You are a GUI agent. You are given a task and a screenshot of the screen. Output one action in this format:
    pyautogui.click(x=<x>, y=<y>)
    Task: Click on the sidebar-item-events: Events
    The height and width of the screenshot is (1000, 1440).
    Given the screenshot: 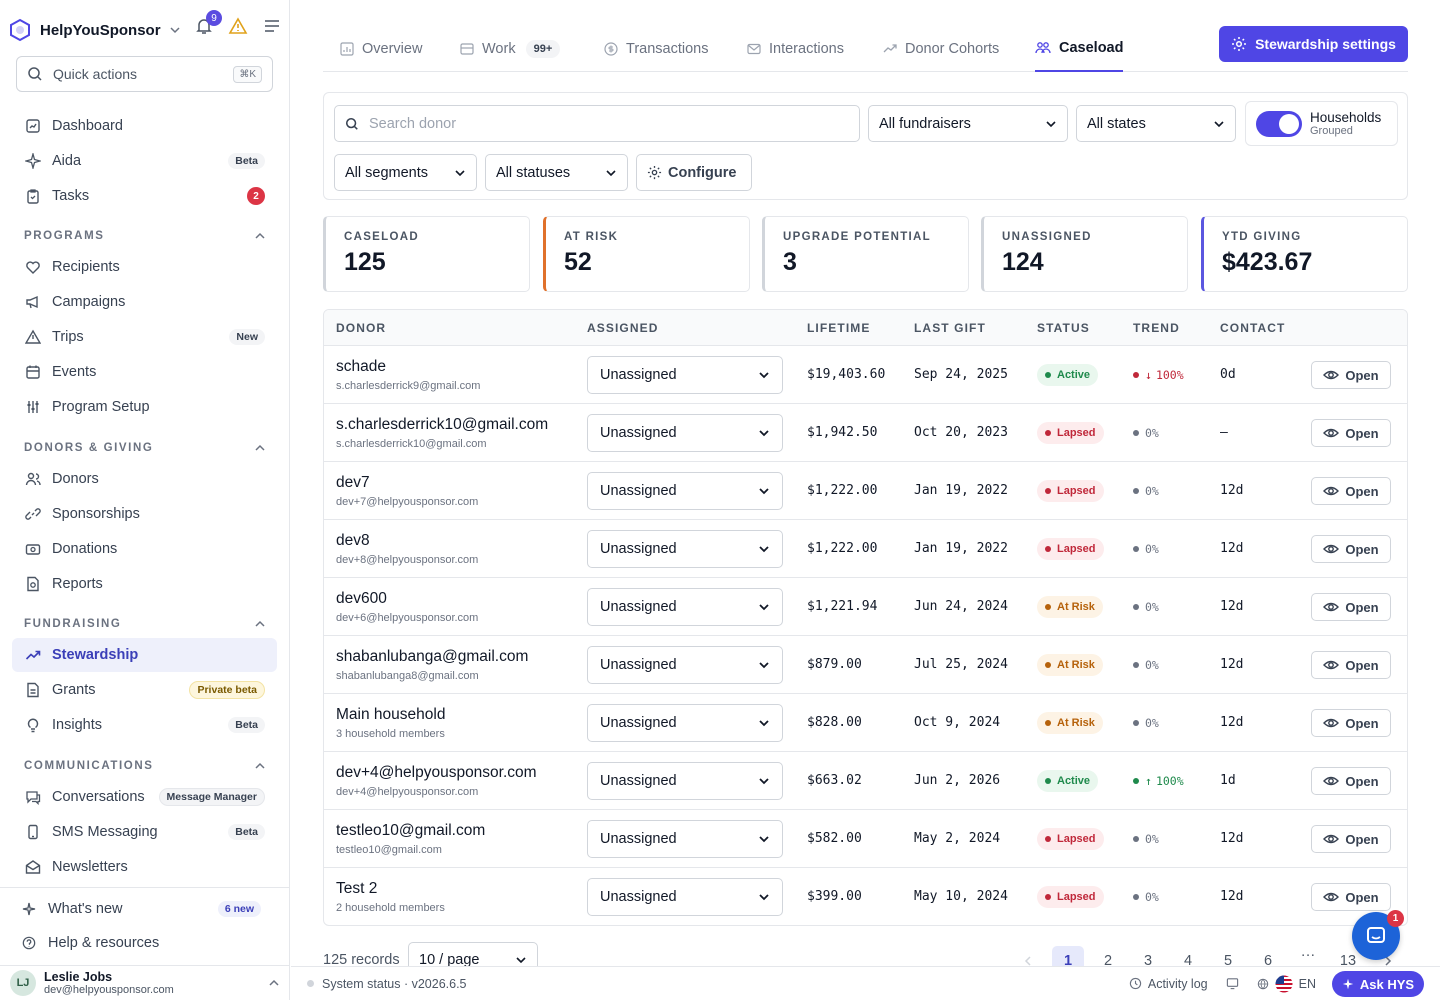 What is the action you would take?
    pyautogui.click(x=144, y=372)
    